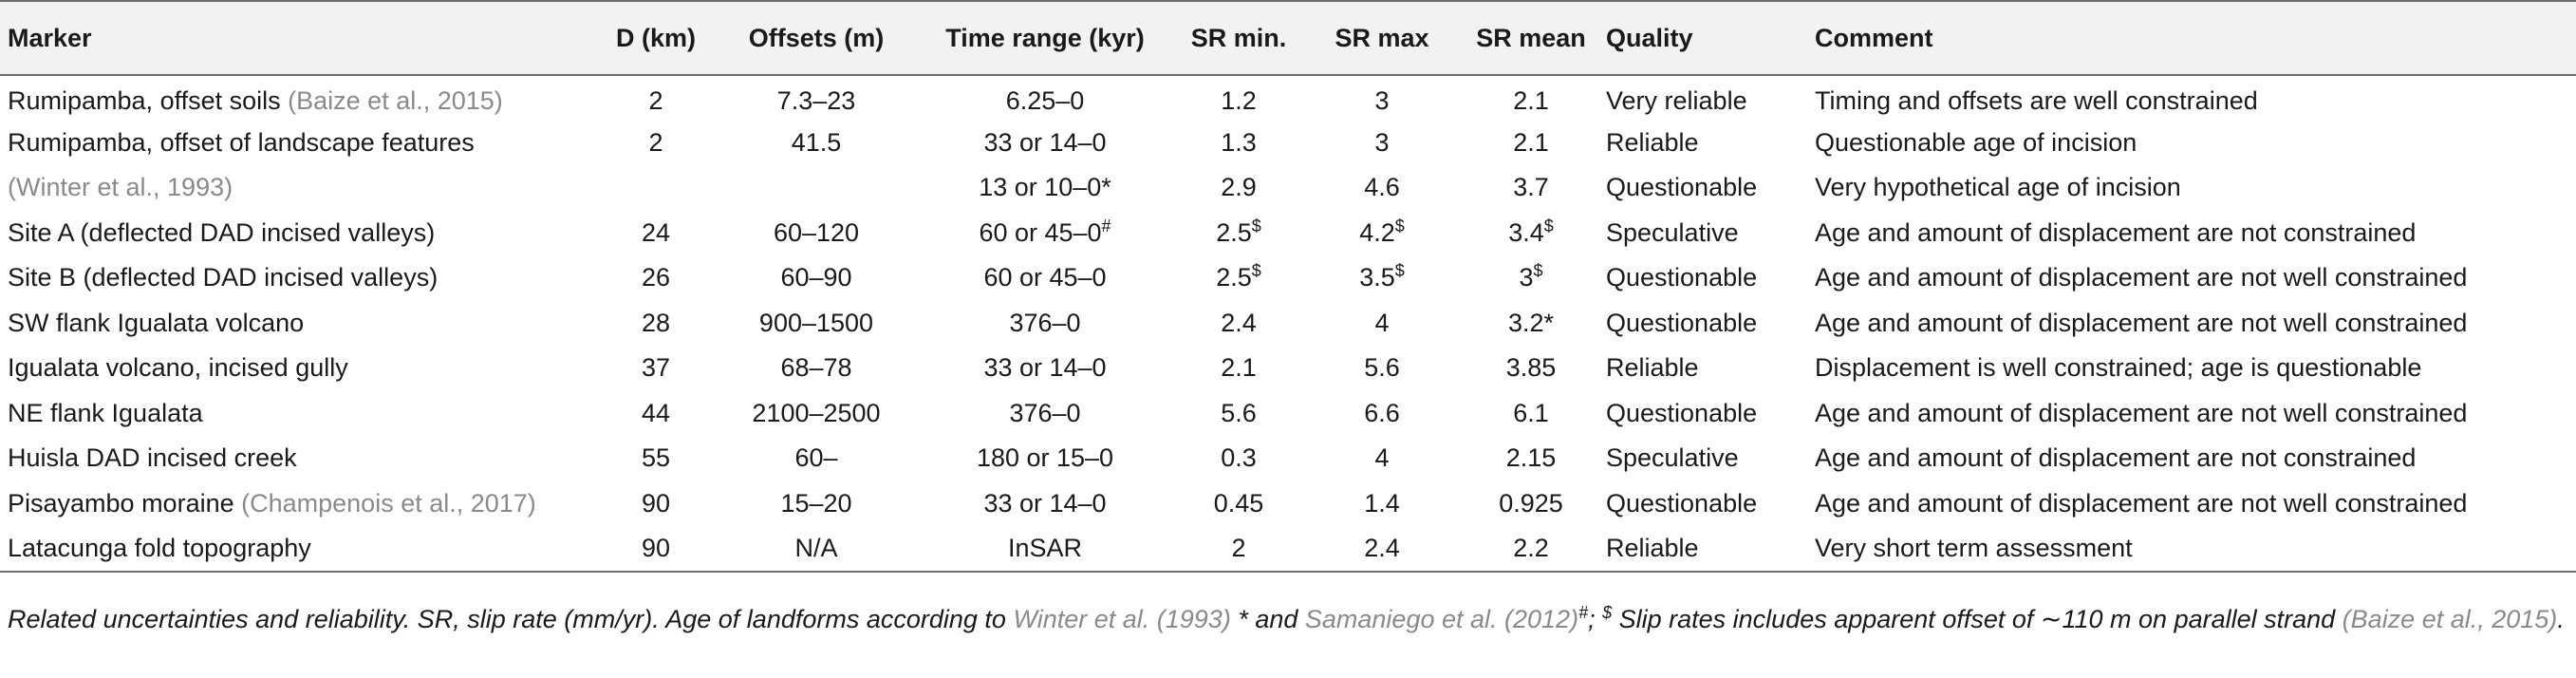 The width and height of the screenshot is (2576, 678). I want to click on cell-time-value: 33 or 14–0, so click(1045, 142).